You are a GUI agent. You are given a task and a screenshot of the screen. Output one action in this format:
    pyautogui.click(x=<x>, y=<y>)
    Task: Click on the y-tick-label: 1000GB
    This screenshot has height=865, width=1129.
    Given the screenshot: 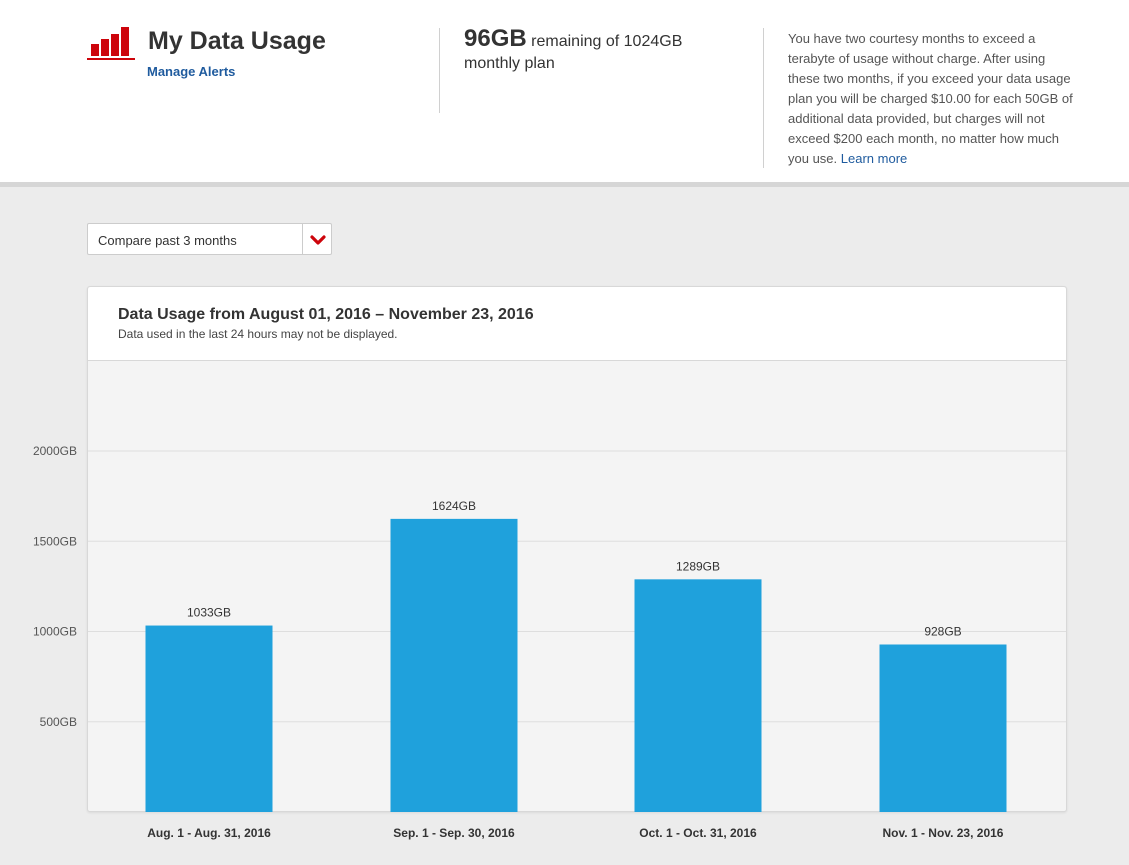 What is the action you would take?
    pyautogui.click(x=55, y=632)
    